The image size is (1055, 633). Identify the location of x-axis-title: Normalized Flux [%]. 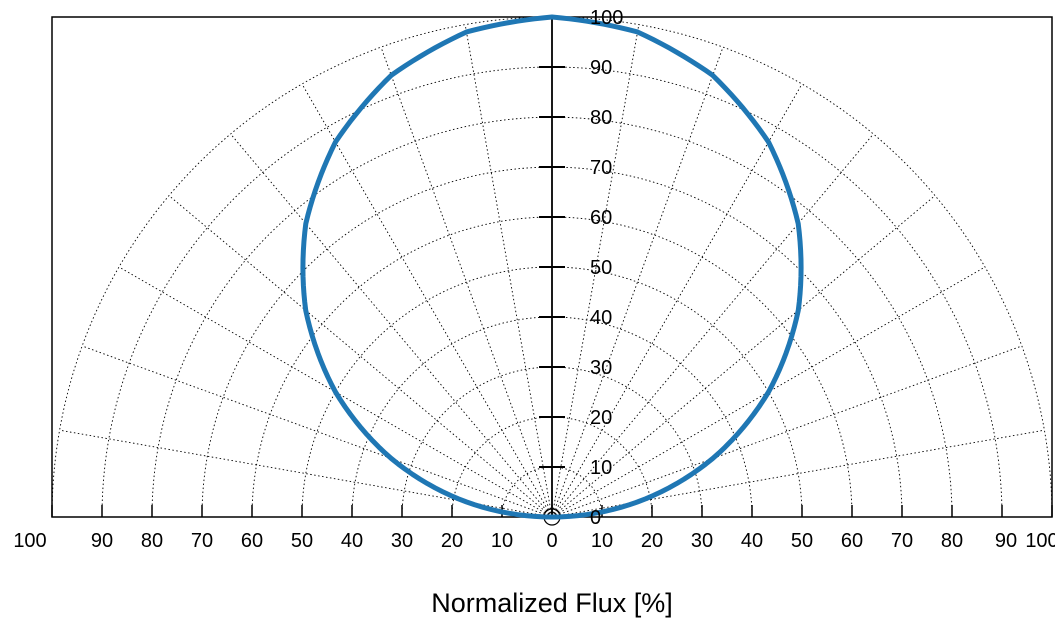
(552, 603).